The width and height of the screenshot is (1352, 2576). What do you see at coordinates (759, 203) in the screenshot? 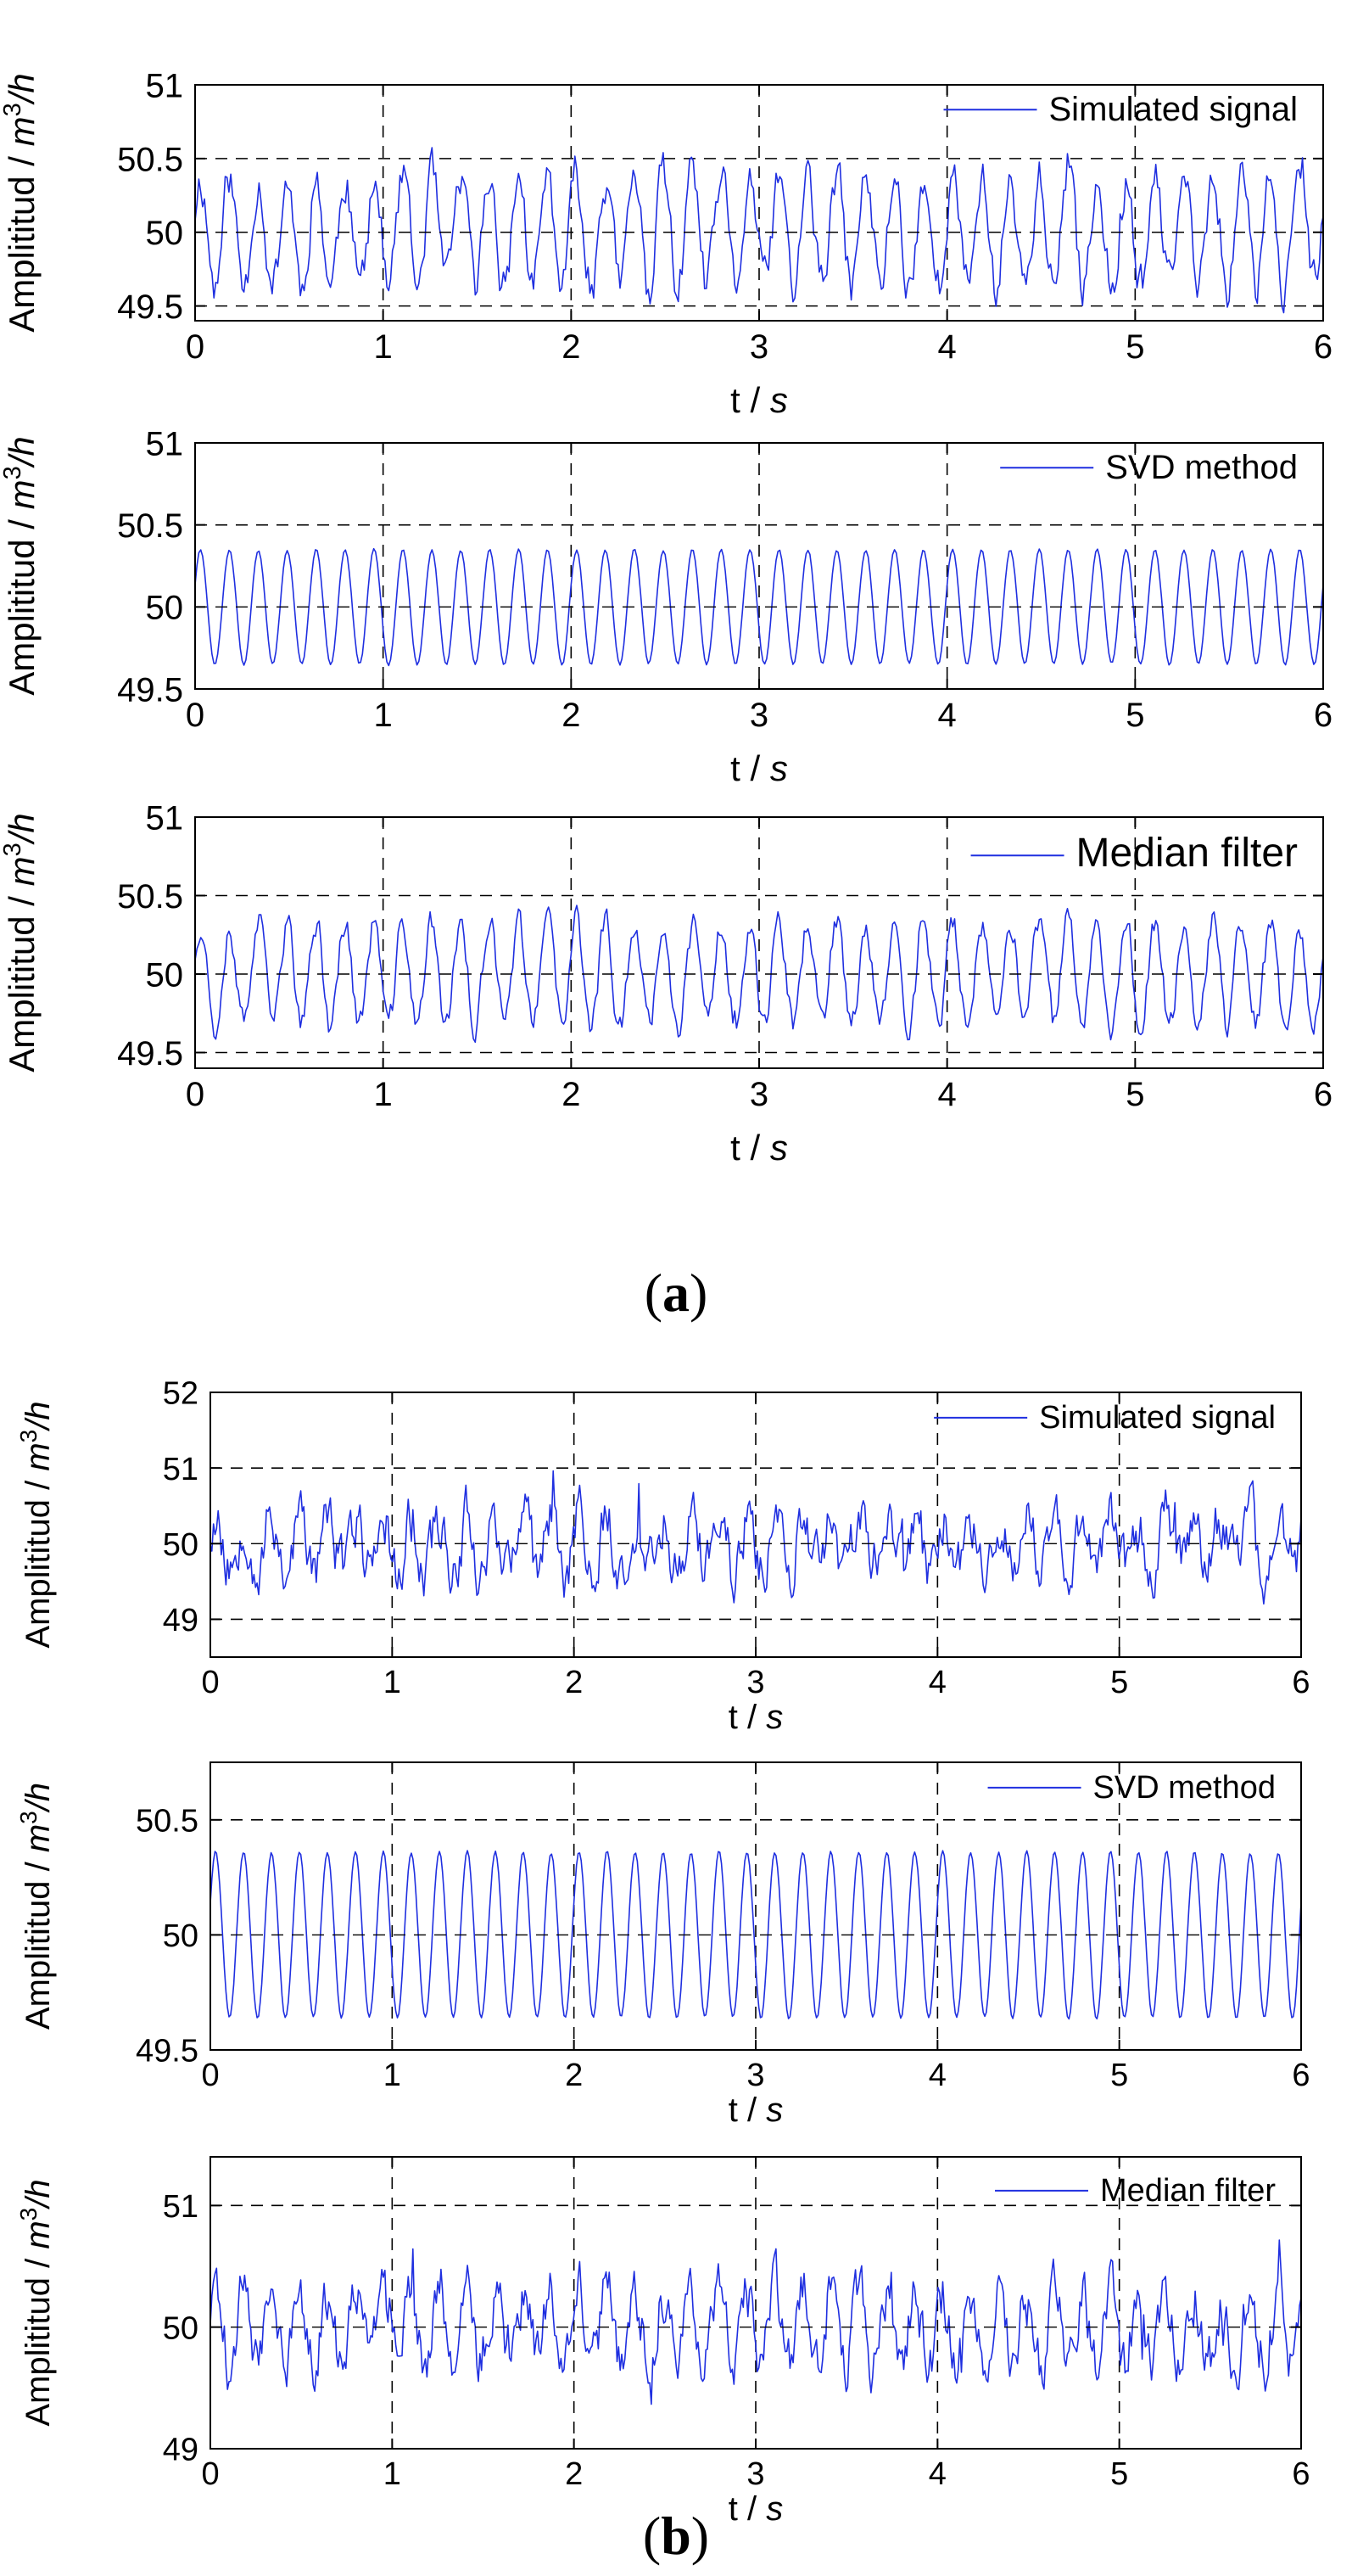
I see `axes-frame` at bounding box center [759, 203].